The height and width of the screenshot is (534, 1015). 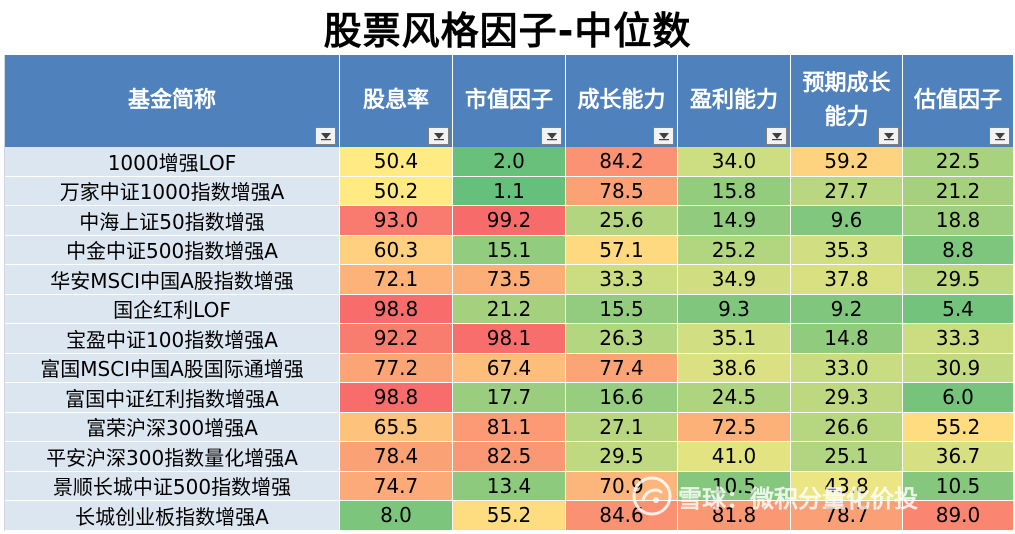 I want to click on header-label: 预期成长 能力, so click(x=846, y=100).